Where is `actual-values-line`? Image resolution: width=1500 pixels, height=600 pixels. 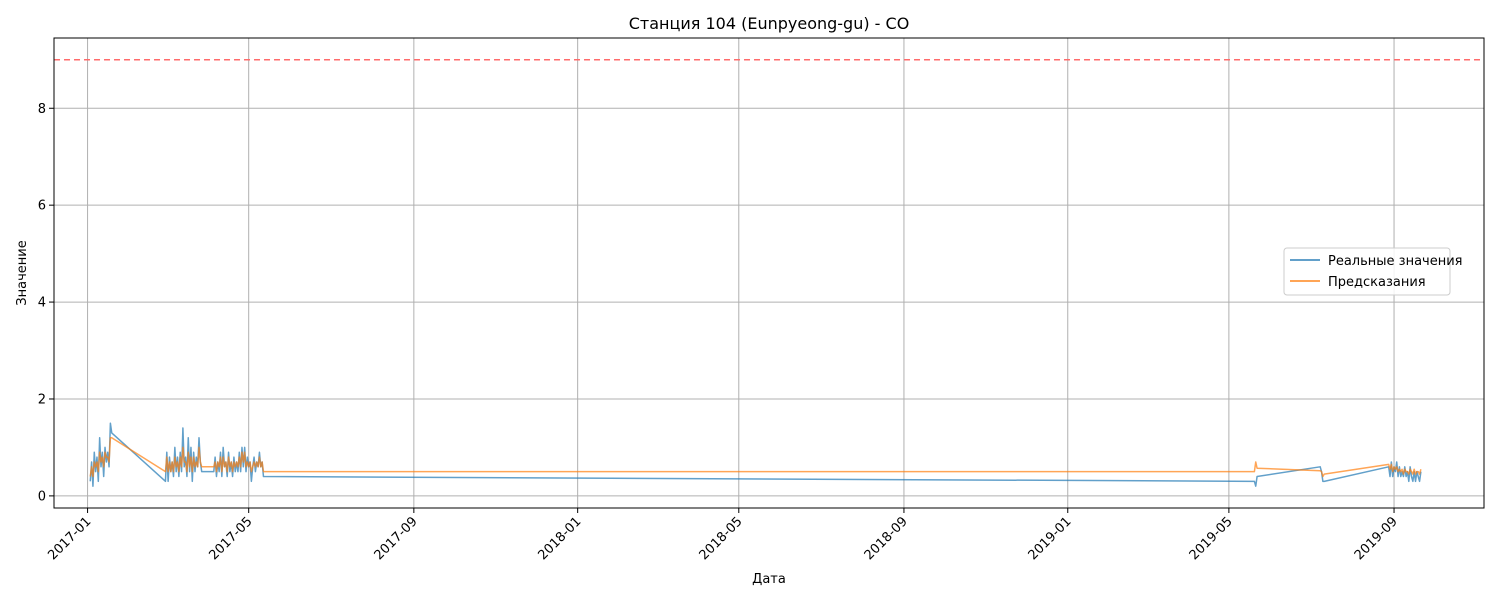 actual-values-line is located at coordinates (755, 454).